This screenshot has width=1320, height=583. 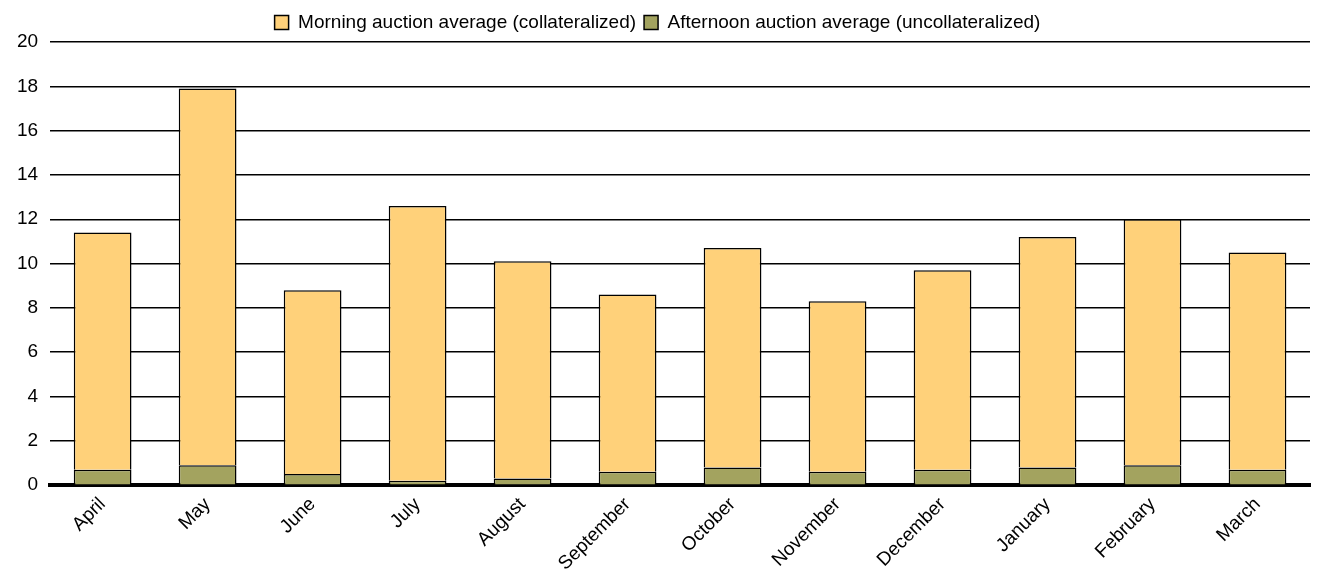 What do you see at coordinates (33, 307) in the screenshot?
I see `y-tick-label: 8` at bounding box center [33, 307].